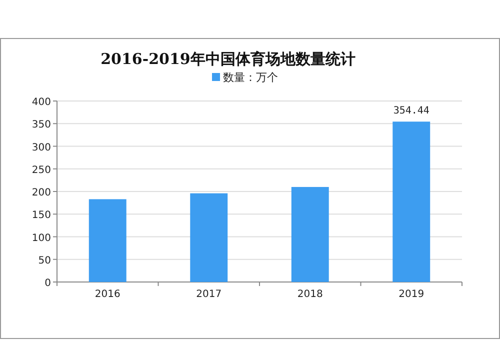 This screenshot has height=362, width=500. Describe the element at coordinates (44, 260) in the screenshot. I see `y-tick-label: 50` at that location.